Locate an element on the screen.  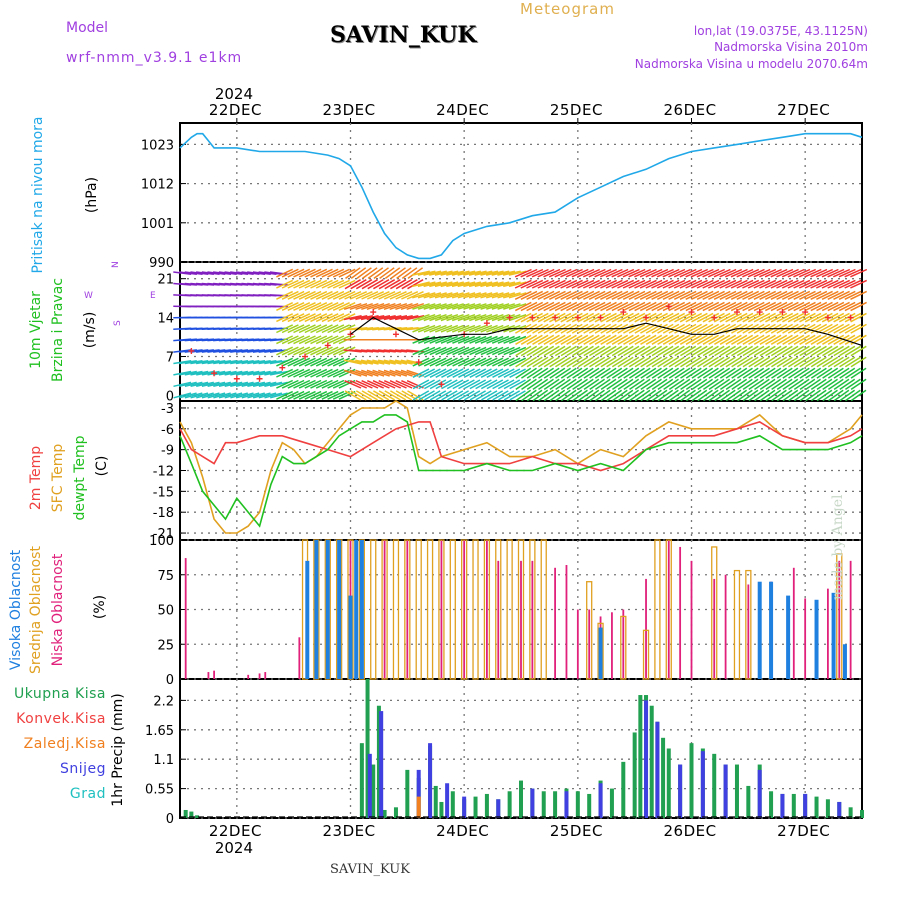
mid-cloud-bar is located at coordinates (498, 609).